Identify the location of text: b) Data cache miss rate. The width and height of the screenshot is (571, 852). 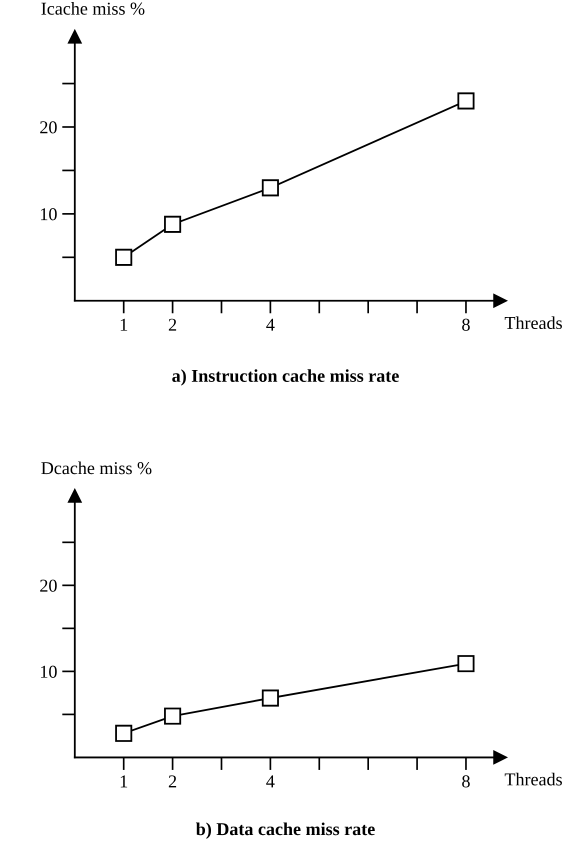
(285, 830).